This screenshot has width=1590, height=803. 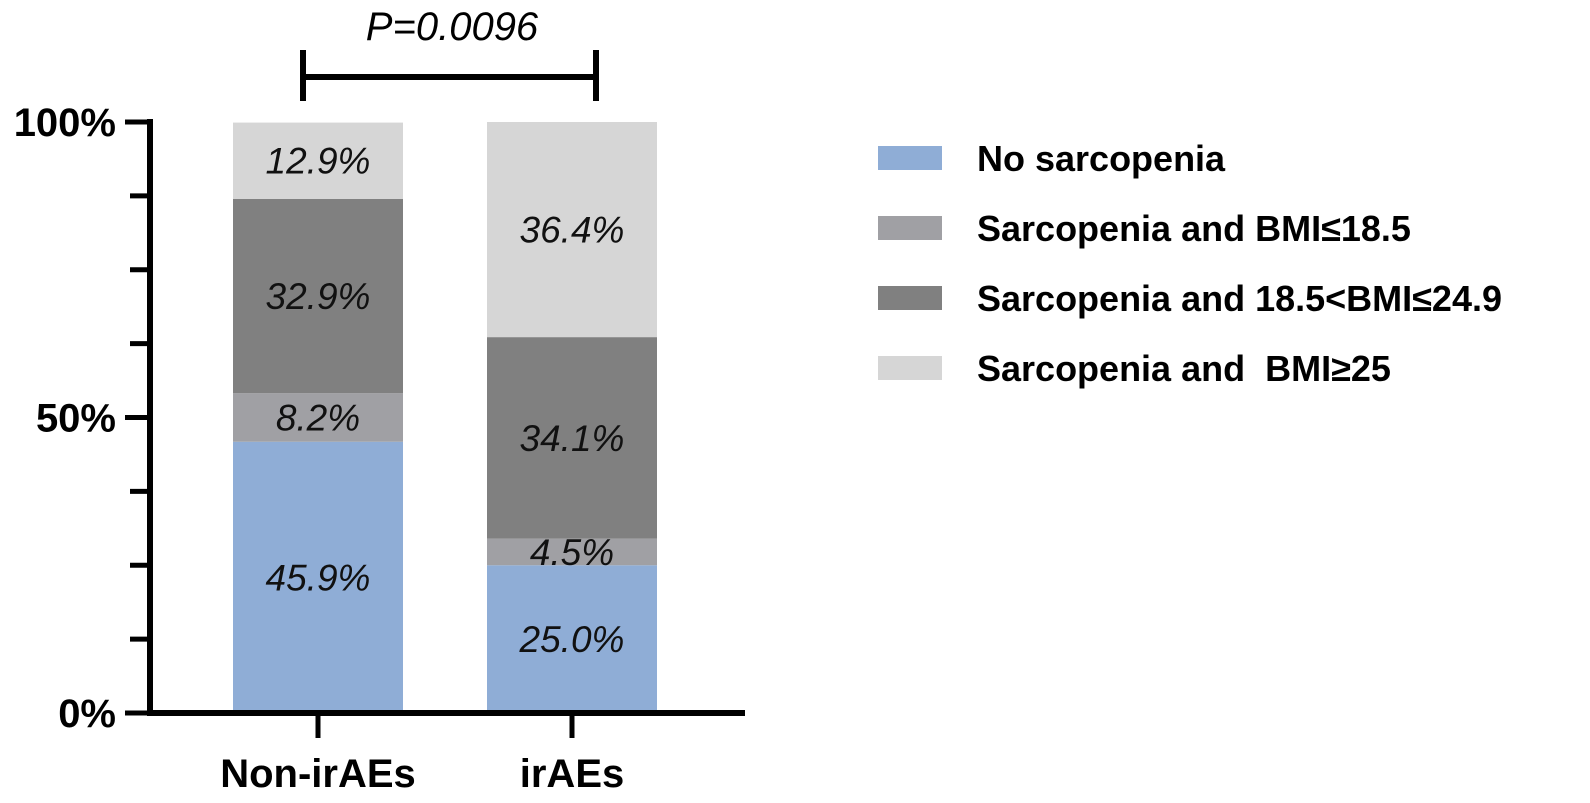 I want to click on legend-label-no-sarcopenia: No sarcopenia, so click(x=1101, y=158).